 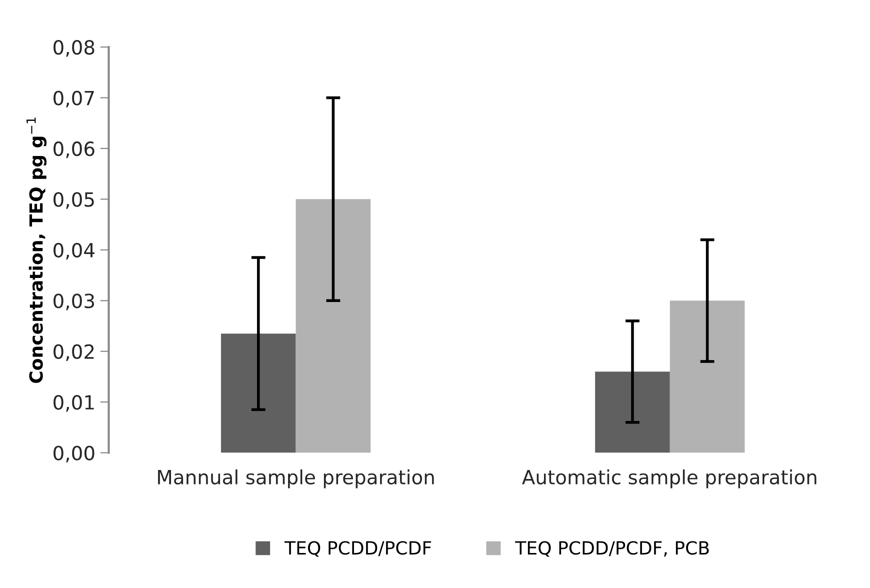 What do you see at coordinates (74, 302) in the screenshot?
I see `y-tick-label: 0,03` at bounding box center [74, 302].